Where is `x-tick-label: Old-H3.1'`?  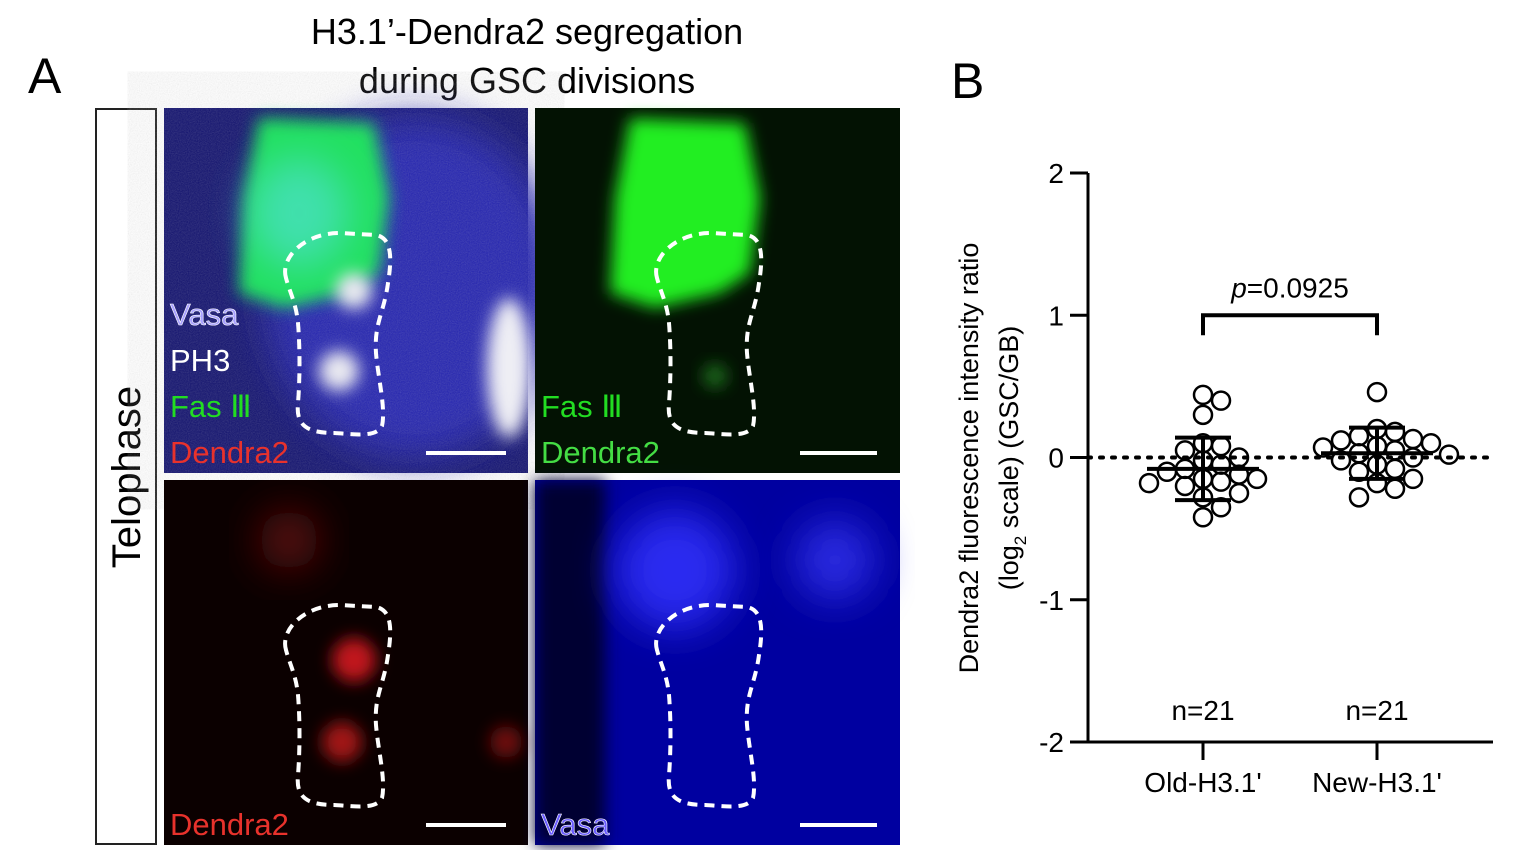 x-tick-label: Old-H3.1' is located at coordinates (1202, 782).